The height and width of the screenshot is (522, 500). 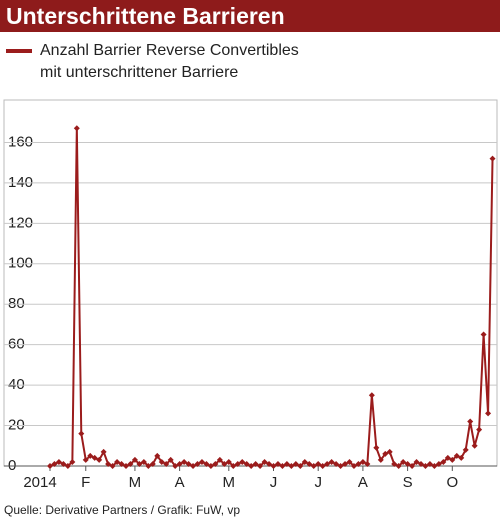 I want to click on legend-swatch, so click(x=19, y=51).